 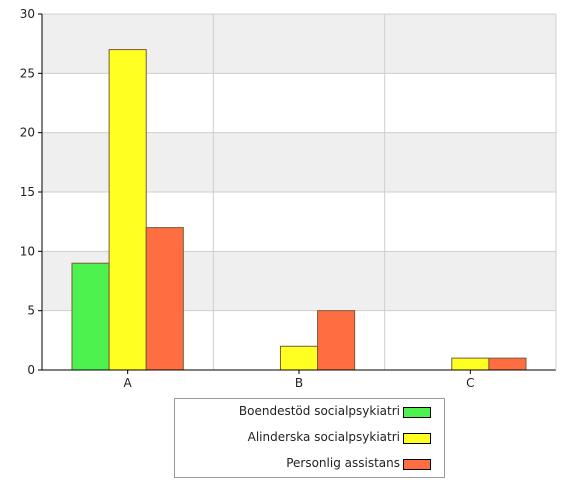 I want to click on y-tick-label: 25, so click(x=27, y=73).